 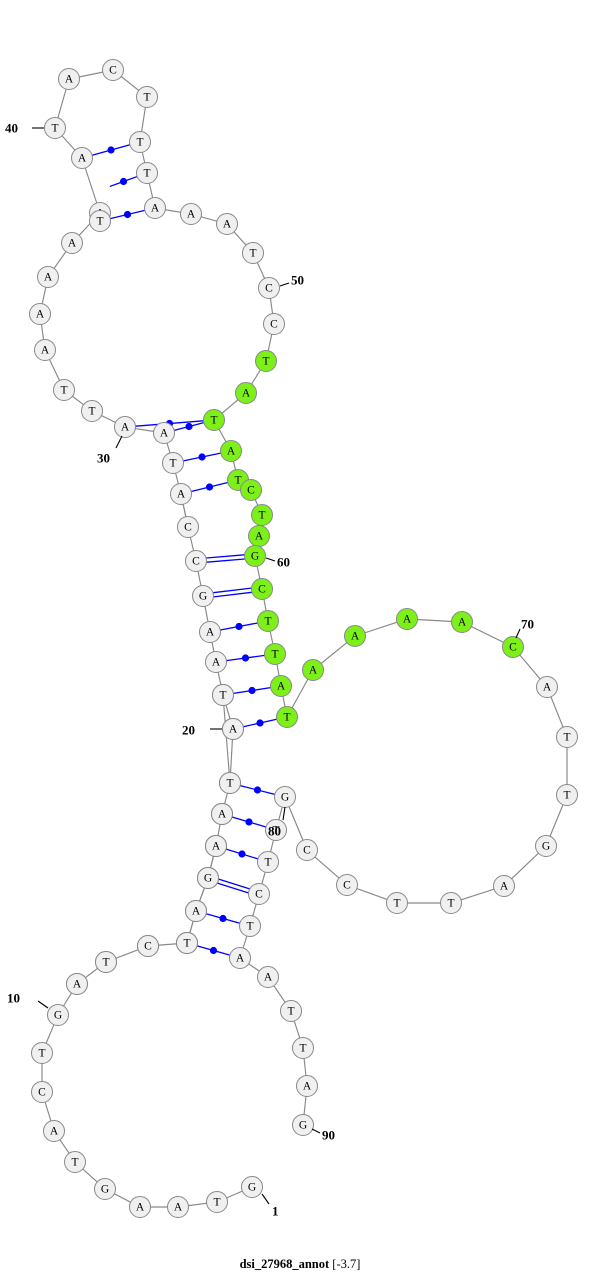 I want to click on nucleotide-base-letter: A, so click(x=196, y=912).